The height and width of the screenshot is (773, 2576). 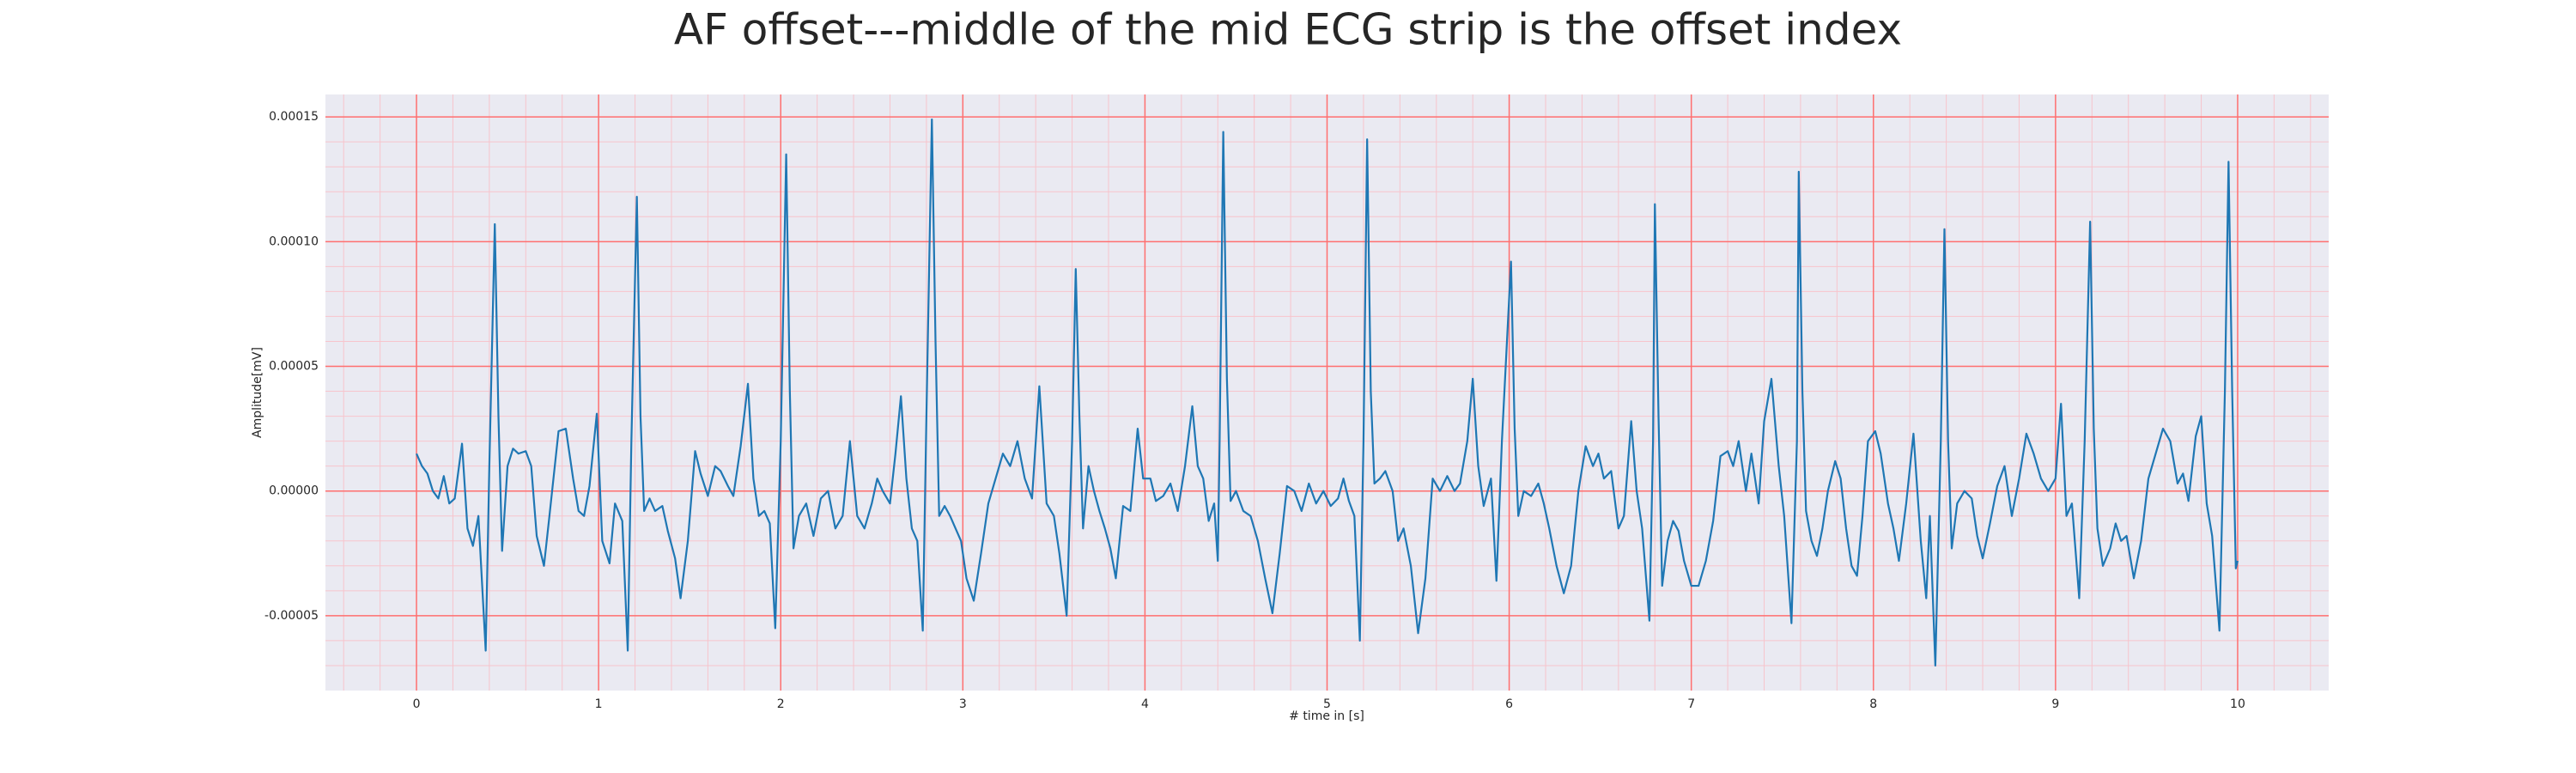 What do you see at coordinates (294, 117) in the screenshot?
I see `y-tick-label: 0.00015` at bounding box center [294, 117].